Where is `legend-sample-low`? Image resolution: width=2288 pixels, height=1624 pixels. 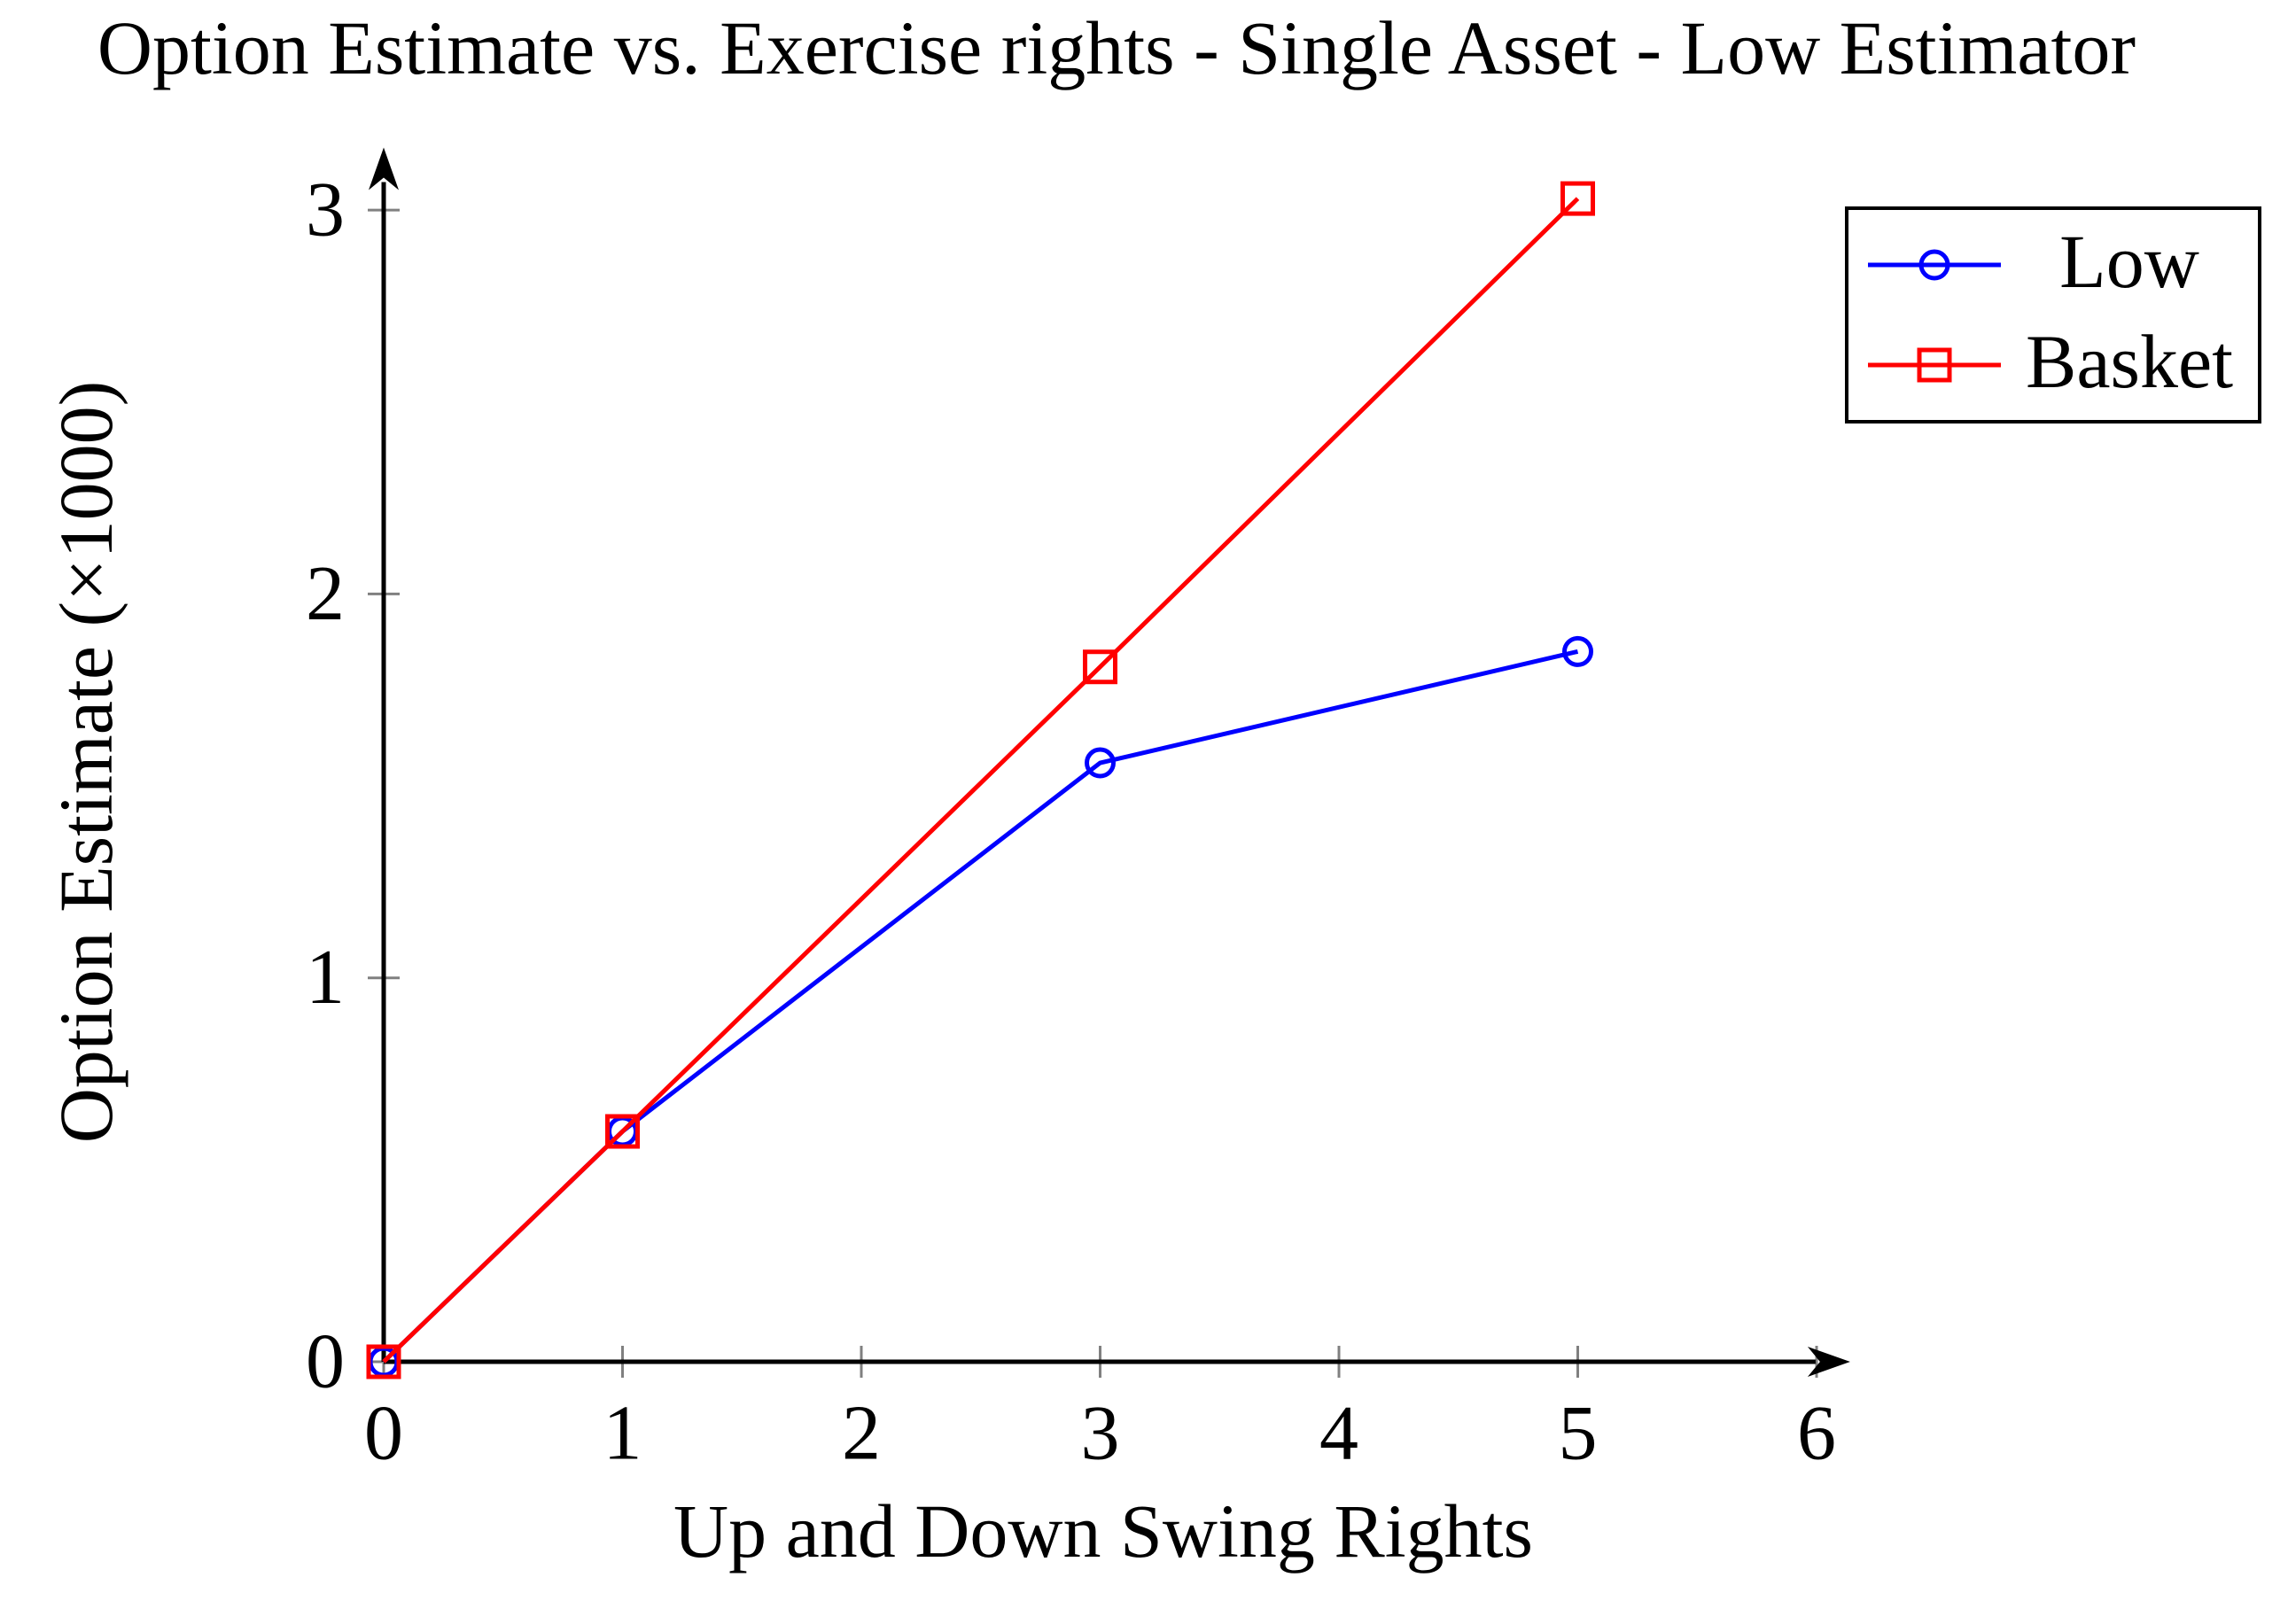
legend-sample-low is located at coordinates (1935, 265).